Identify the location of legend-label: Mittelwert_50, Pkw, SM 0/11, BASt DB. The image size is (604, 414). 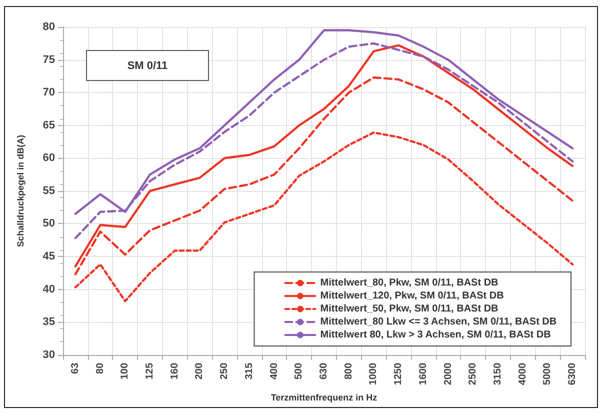
(409, 309).